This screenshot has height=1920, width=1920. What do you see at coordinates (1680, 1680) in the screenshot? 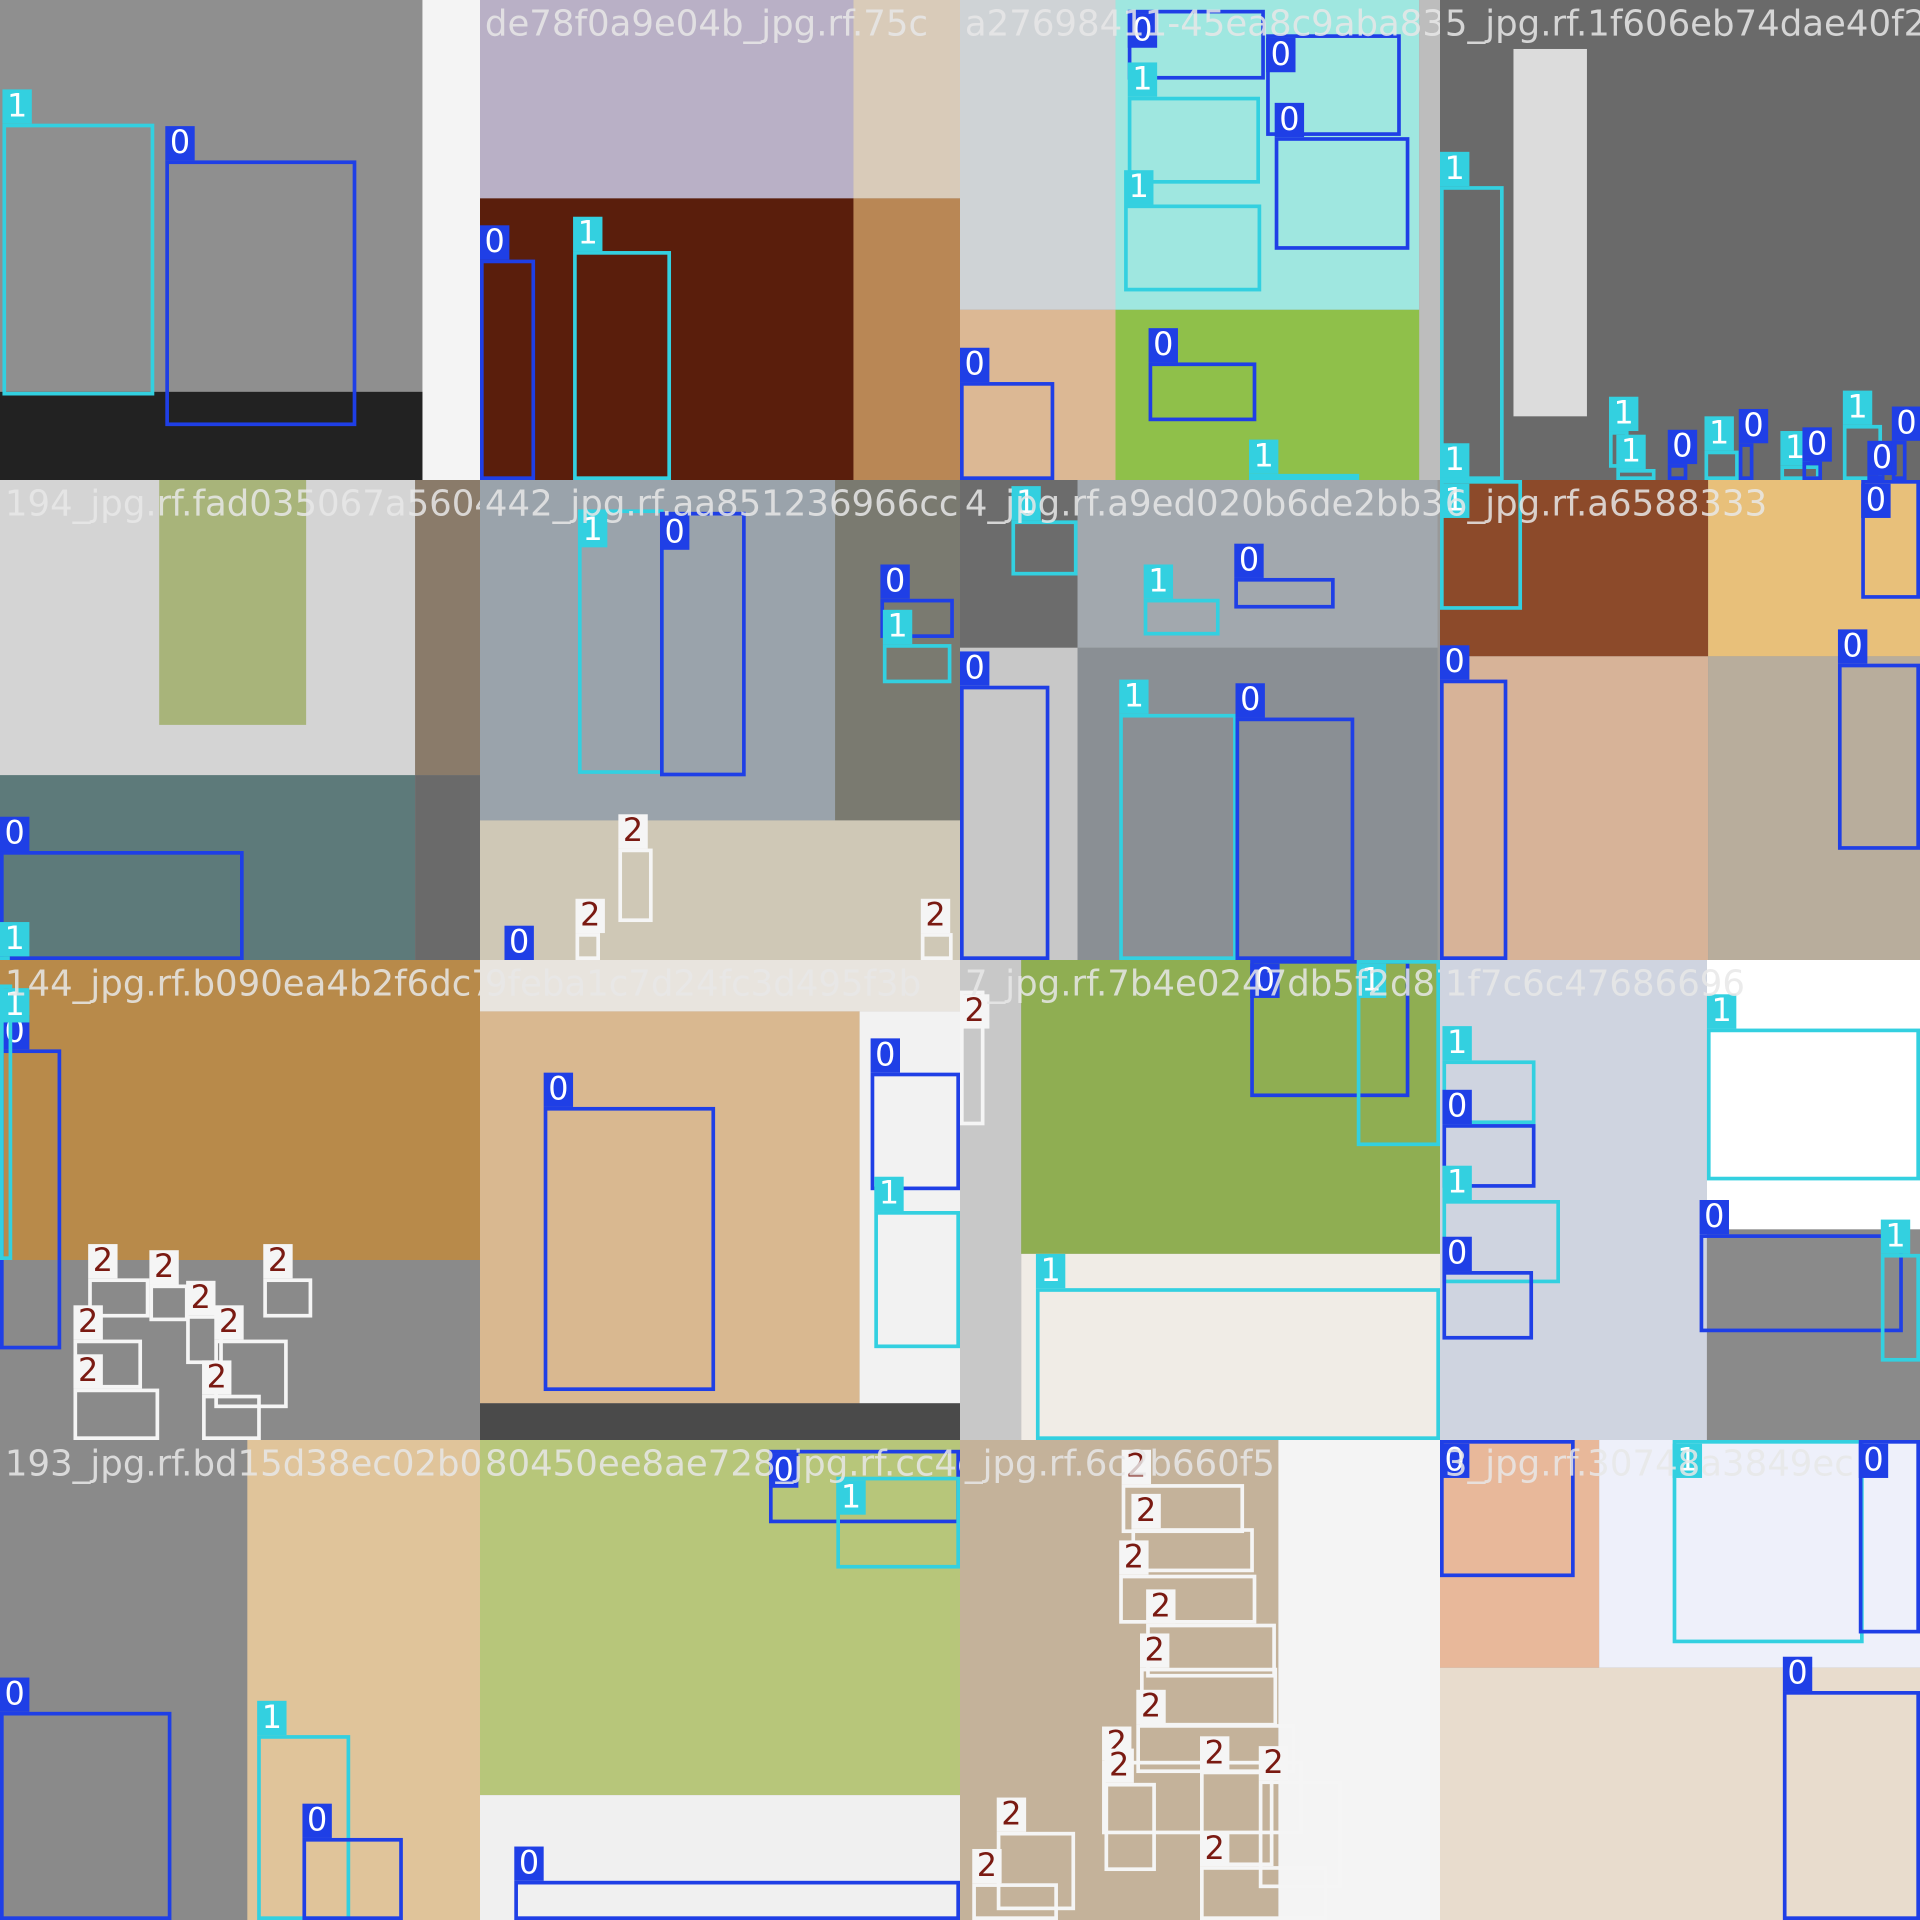
I see `image-tile: 3_jpg.rf.30748a3849ec 0 1 0 0` at bounding box center [1680, 1680].